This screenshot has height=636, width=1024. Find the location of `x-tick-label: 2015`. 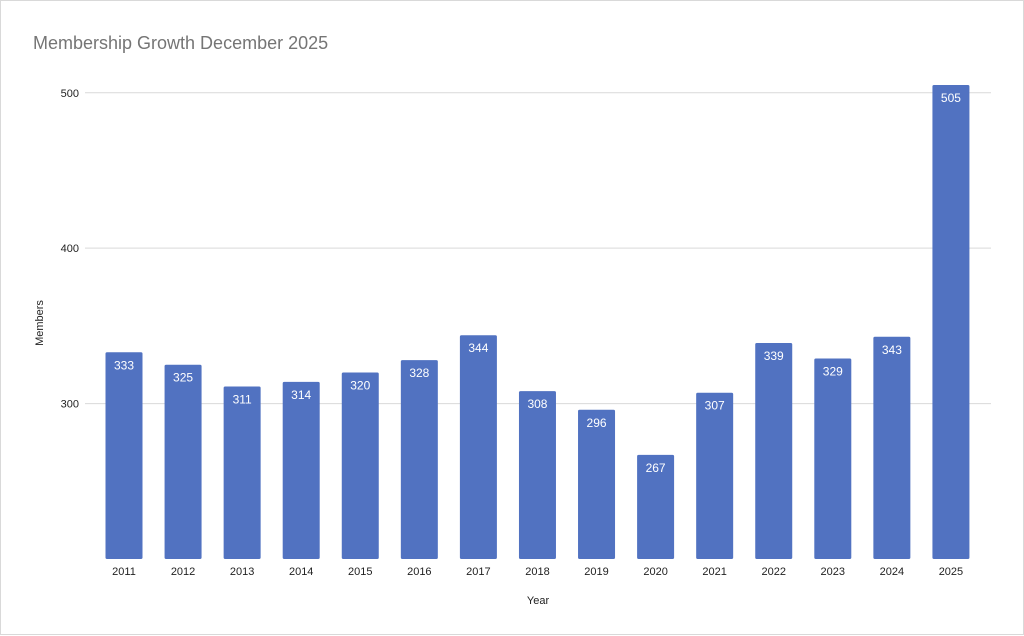

x-tick-label: 2015 is located at coordinates (360, 572).